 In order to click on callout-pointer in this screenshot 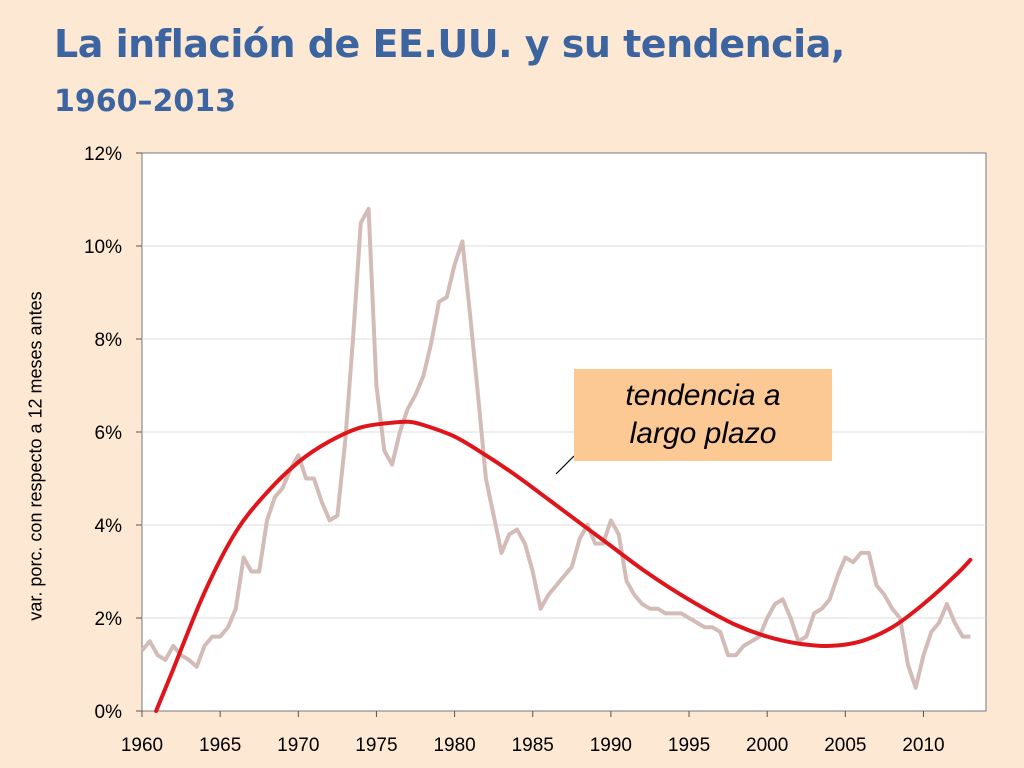, I will do `click(565, 465)`.